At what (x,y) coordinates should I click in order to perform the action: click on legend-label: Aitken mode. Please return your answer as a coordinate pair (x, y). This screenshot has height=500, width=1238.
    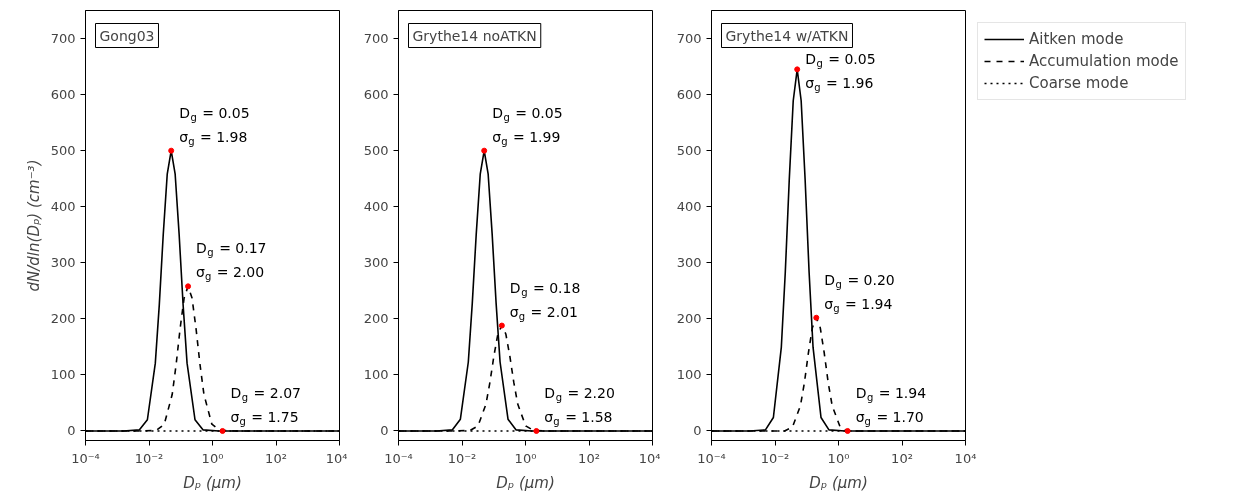
    Looking at the image, I should click on (1076, 39).